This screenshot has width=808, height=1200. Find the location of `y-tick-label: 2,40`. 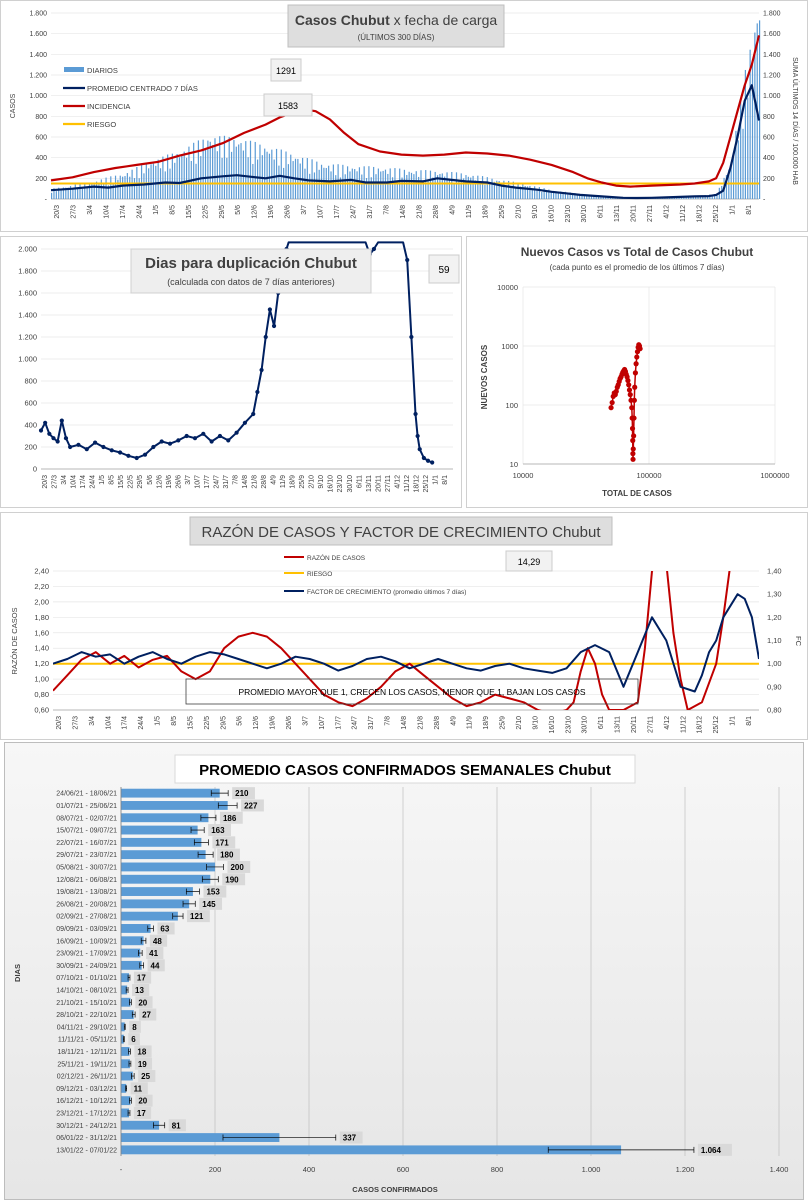

y-tick-label: 2,40 is located at coordinates (41, 571).